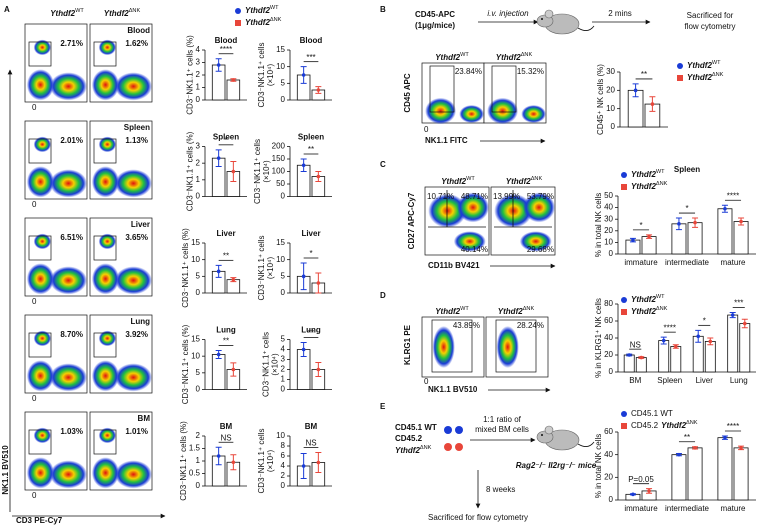  I want to click on y-tick-label: 0, so click(283, 196).